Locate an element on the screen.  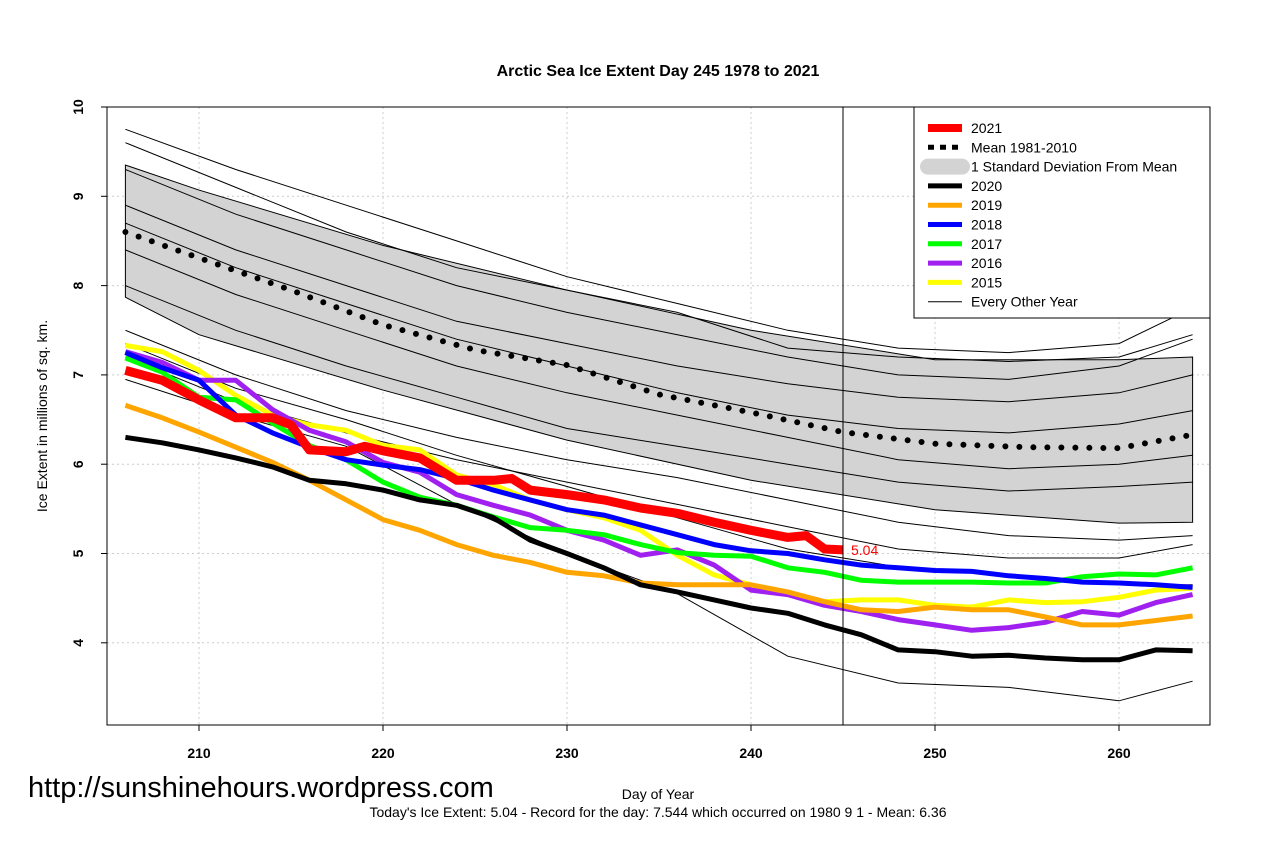
legend-label: 2015 is located at coordinates (986, 282).